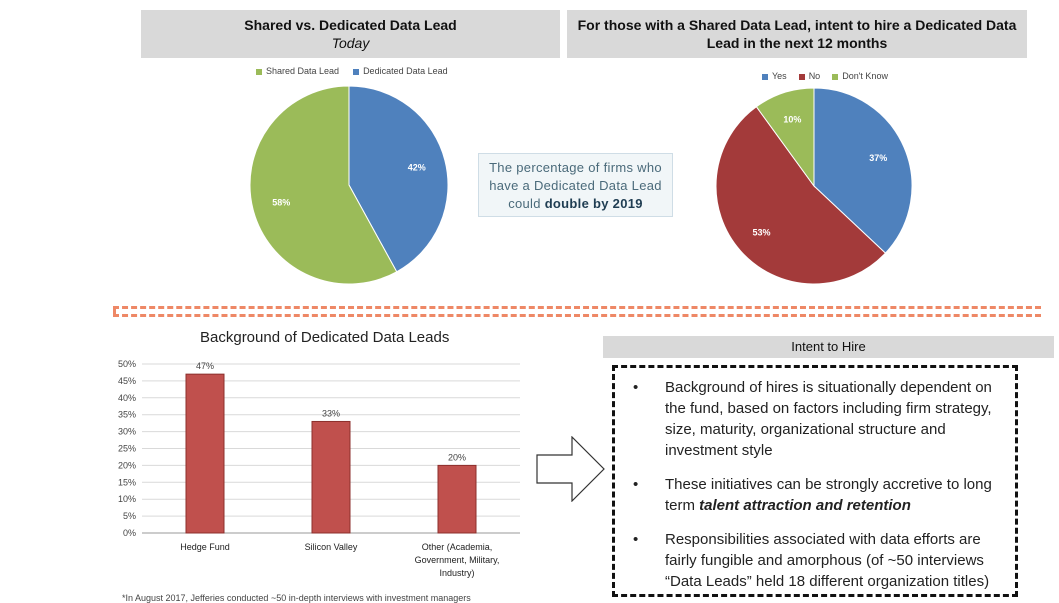 The image size is (1059, 603). I want to click on callout-line-2: have a Dedicated Data Lead, so click(575, 185).